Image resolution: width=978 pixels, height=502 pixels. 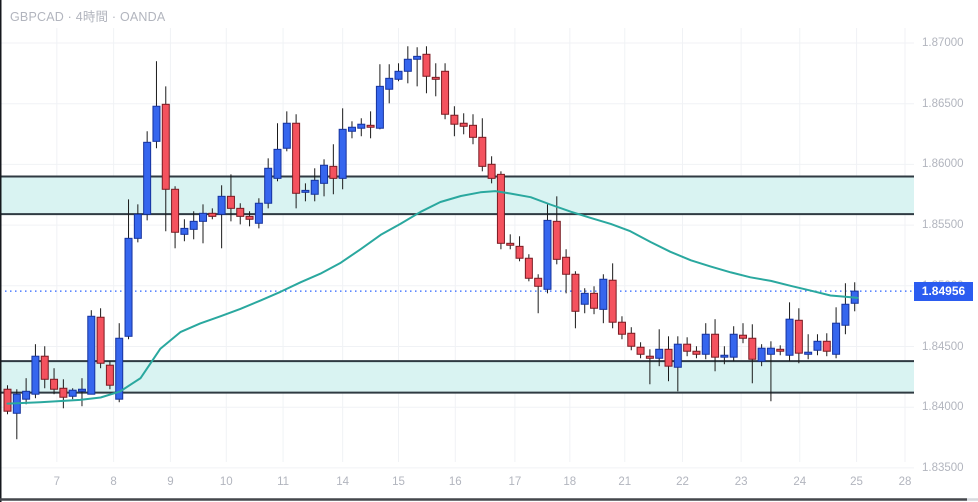 I want to click on symbol-title: GBPCAD · 4時間 · OANDA, so click(x=88, y=17).